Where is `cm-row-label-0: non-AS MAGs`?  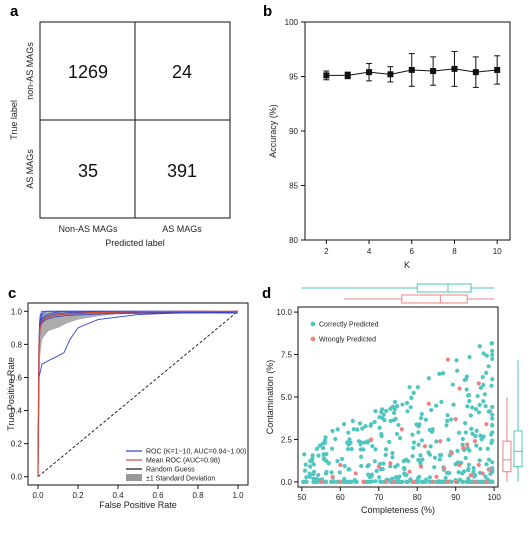
cm-row-label-0: non-AS MAGs is located at coordinates (30, 71).